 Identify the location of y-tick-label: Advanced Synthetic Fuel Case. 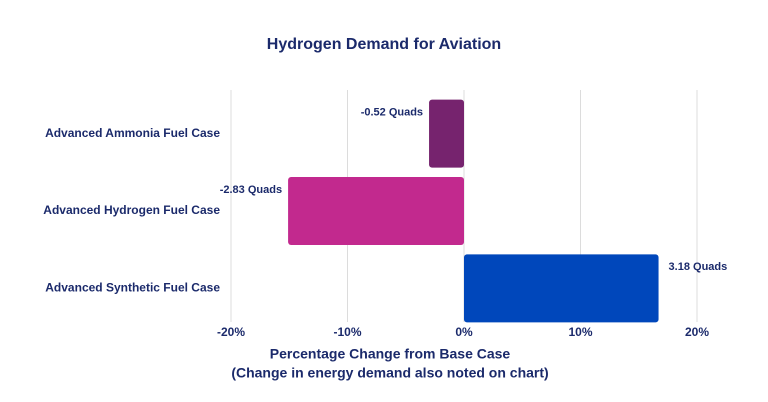
(132, 288).